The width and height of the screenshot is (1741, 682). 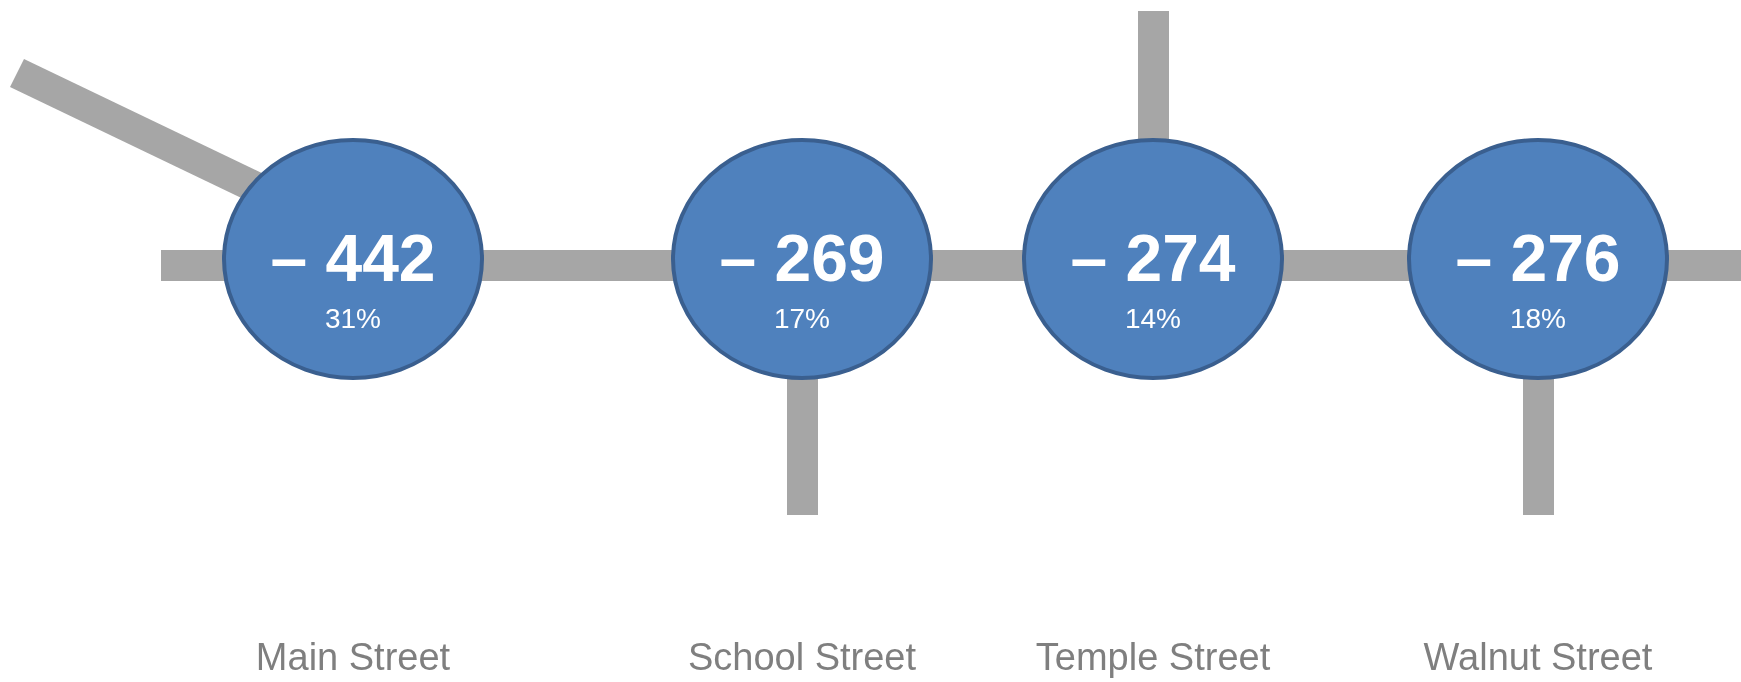 What do you see at coordinates (1153, 258) in the screenshot?
I see `data-label: – 274` at bounding box center [1153, 258].